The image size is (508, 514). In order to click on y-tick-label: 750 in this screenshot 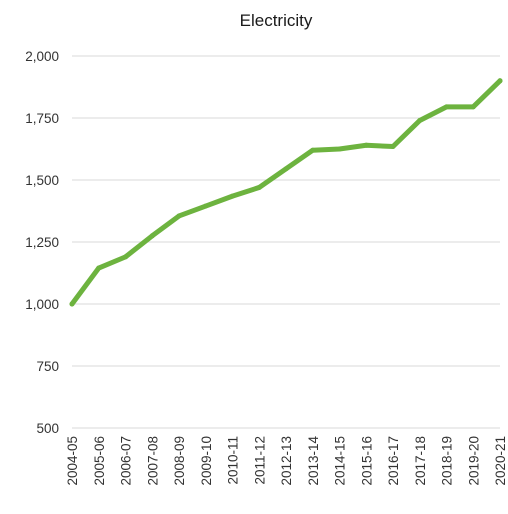, I will do `click(47, 366)`.